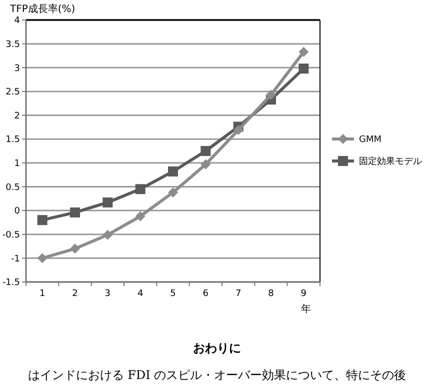  What do you see at coordinates (17, 21) in the screenshot?
I see `y-tick-label: 4` at bounding box center [17, 21].